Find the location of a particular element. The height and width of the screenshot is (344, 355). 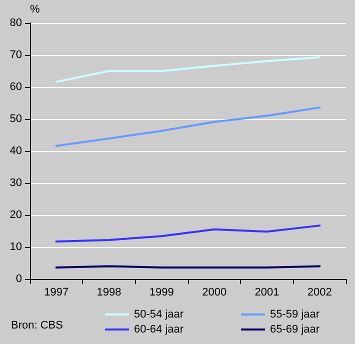

legend-label: 65-69 jaar is located at coordinates (295, 330).